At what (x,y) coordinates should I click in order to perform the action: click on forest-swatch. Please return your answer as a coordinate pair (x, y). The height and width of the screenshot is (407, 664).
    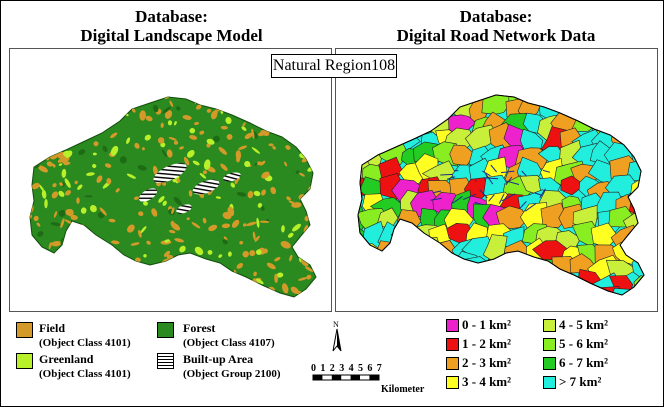
    Looking at the image, I should click on (165, 330).